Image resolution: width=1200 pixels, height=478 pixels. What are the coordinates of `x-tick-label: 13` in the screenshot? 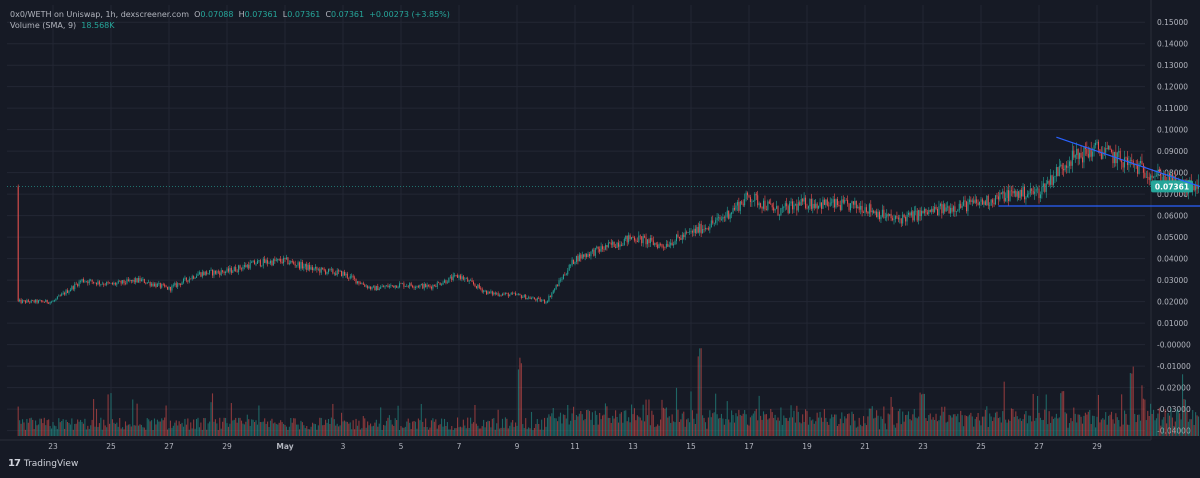 It's located at (633, 446).